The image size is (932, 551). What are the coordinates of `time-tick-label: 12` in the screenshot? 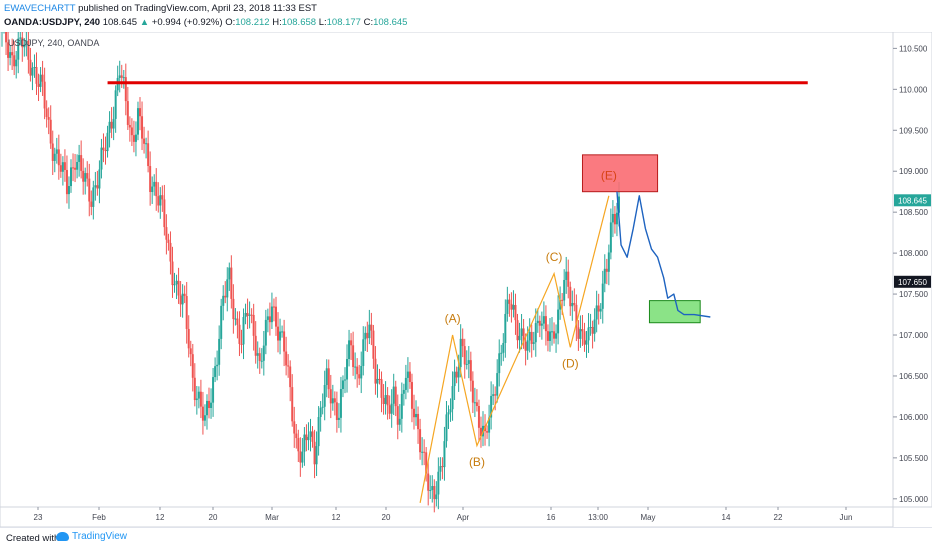 It's located at (336, 517).